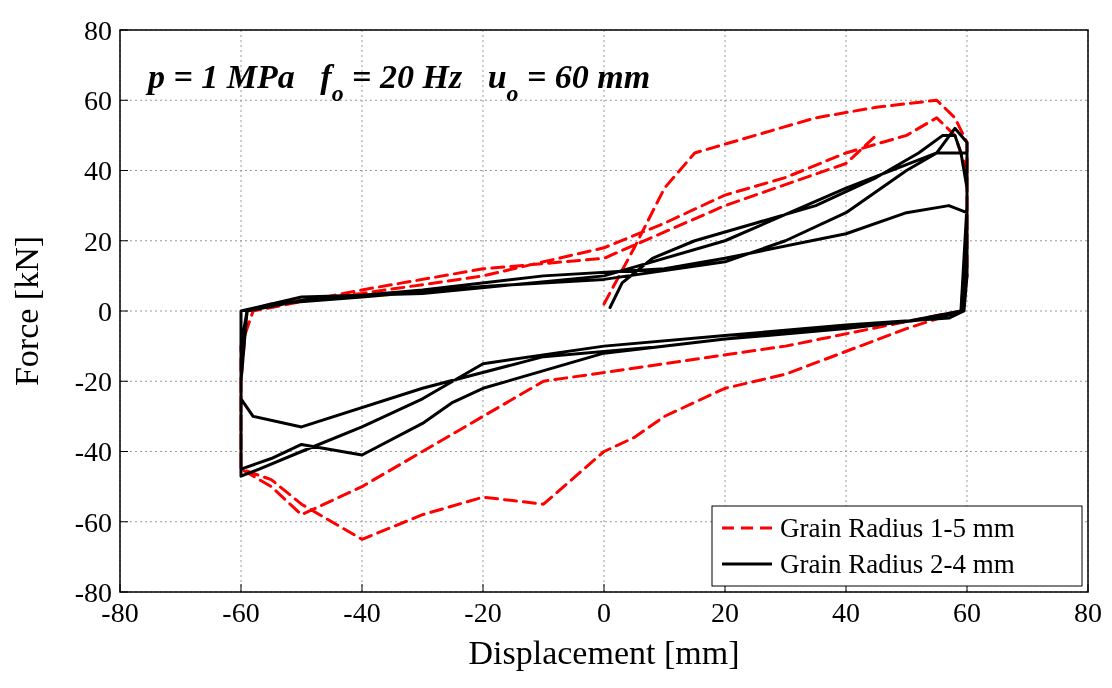 The width and height of the screenshot is (1112, 688). Describe the element at coordinates (93, 452) in the screenshot. I see `y-tick-label: -40` at that location.